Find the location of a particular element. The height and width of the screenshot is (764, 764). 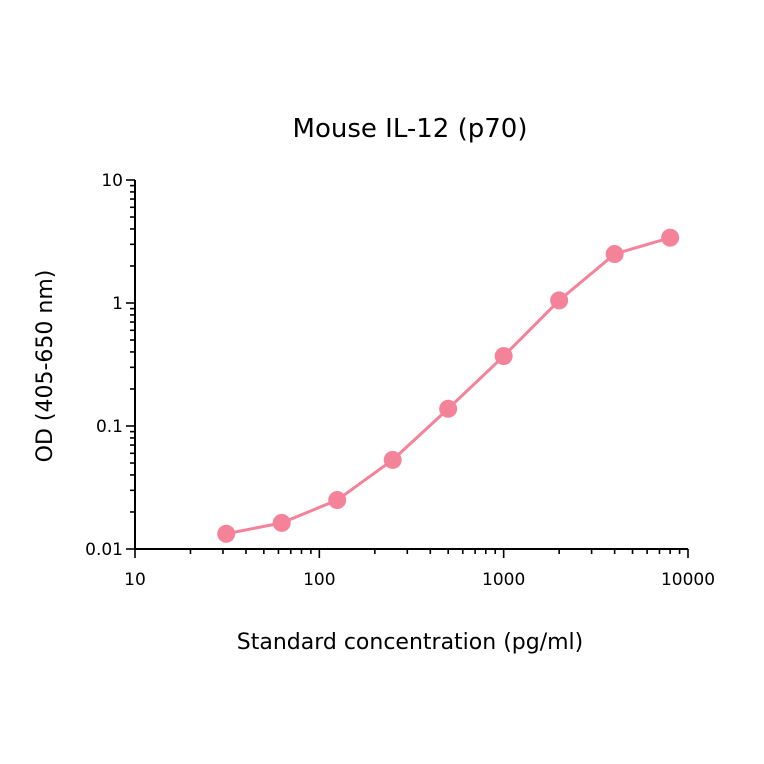

x-tick-label: 10000 is located at coordinates (688, 580).